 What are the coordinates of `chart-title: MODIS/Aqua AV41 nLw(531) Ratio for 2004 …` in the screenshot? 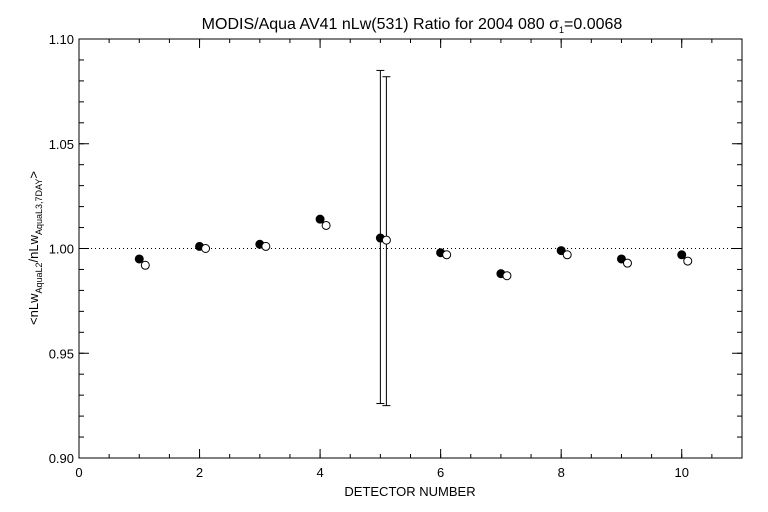 It's located at (412, 25).